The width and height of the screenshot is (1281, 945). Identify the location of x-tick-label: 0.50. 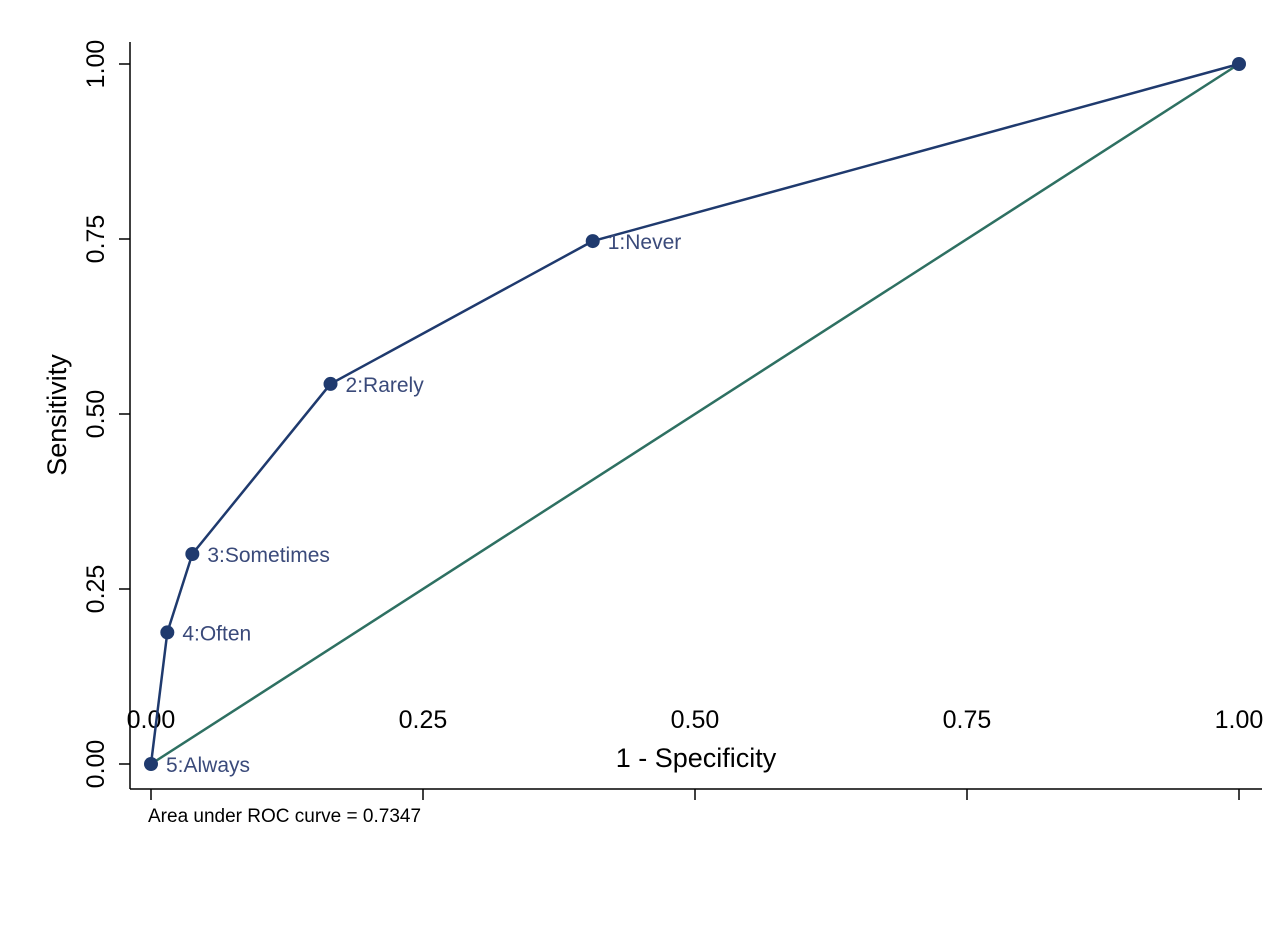
(695, 720).